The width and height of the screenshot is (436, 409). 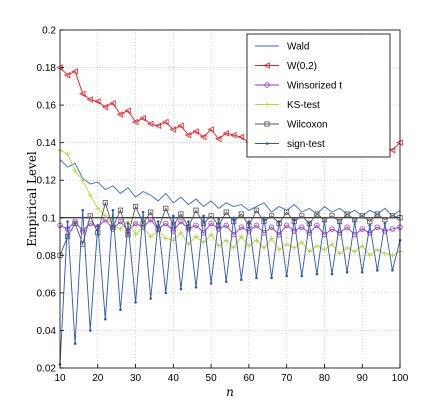 I want to click on y-tick-label-6: 0.14, so click(x=47, y=143).